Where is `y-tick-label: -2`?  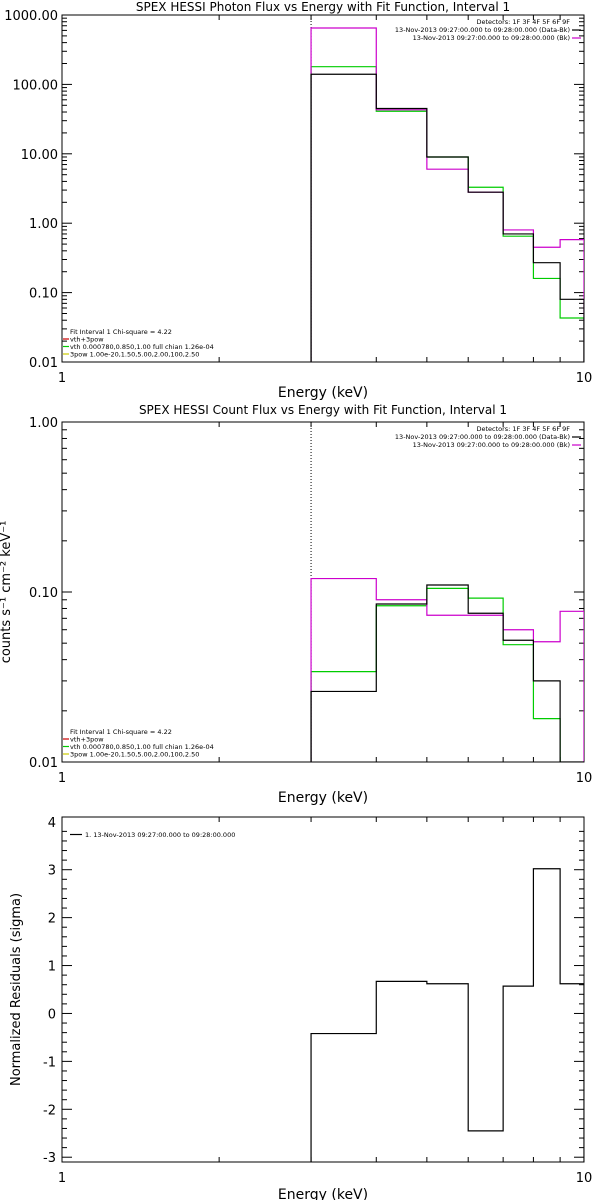 y-tick-label: -2 is located at coordinates (49, 1110).